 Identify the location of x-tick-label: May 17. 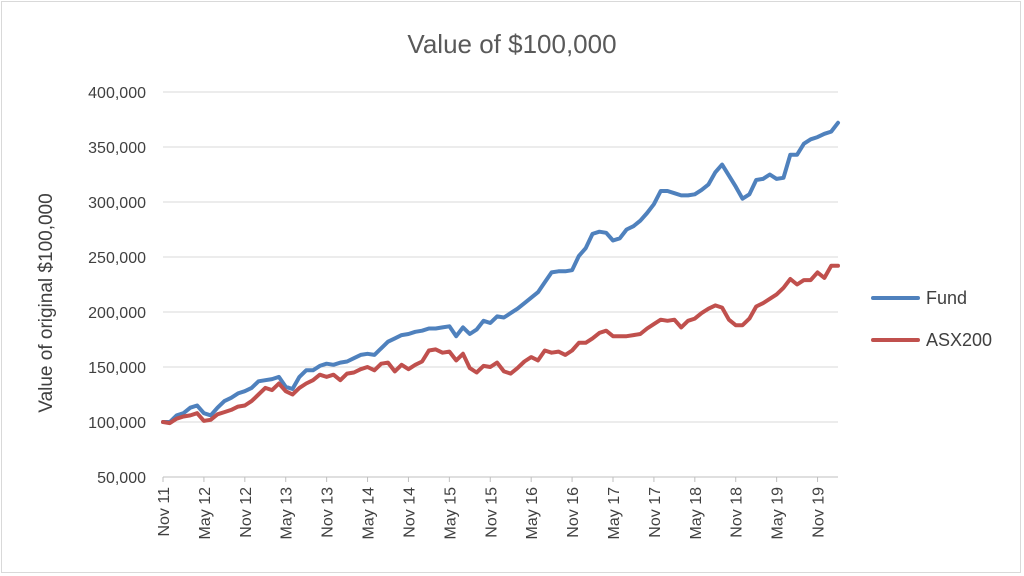
(614, 513).